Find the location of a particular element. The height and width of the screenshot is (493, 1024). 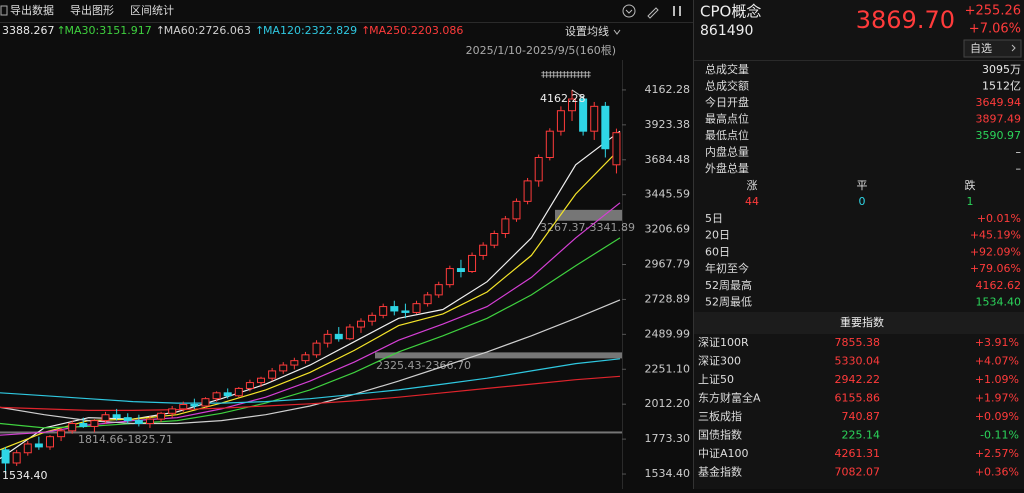

quote-code: 861490 is located at coordinates (726, 31).